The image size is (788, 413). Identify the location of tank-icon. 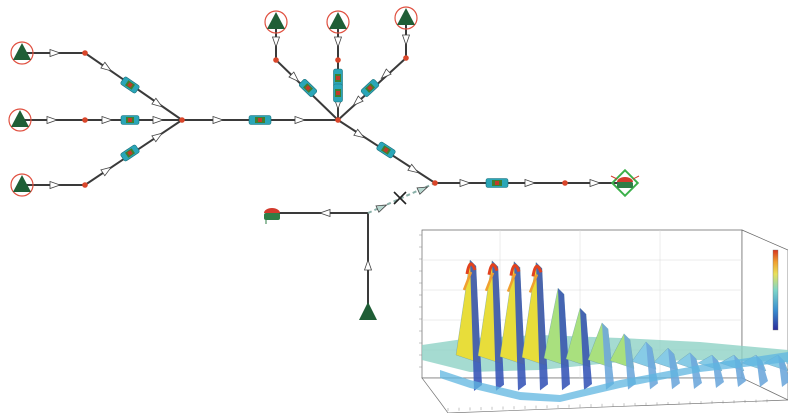
(272, 216).